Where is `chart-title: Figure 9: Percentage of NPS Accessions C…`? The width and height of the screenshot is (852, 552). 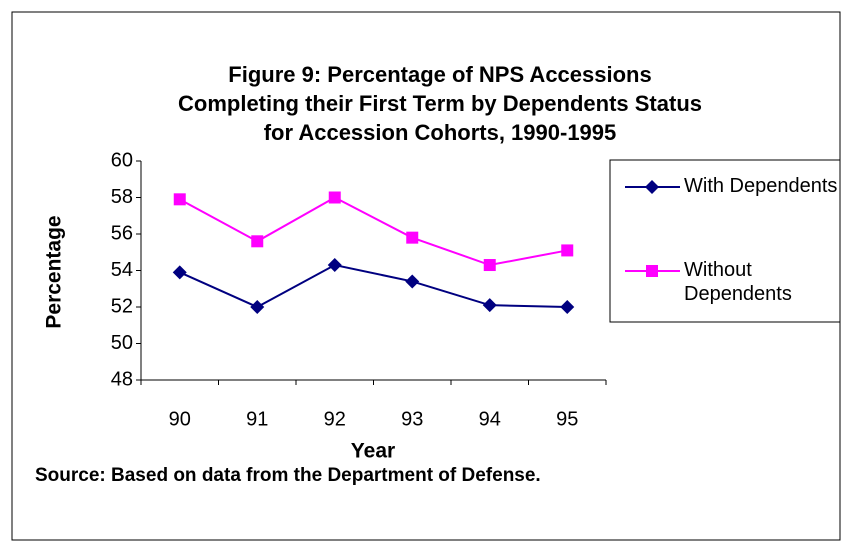 chart-title: Figure 9: Percentage of NPS Accessions C… is located at coordinates (440, 103).